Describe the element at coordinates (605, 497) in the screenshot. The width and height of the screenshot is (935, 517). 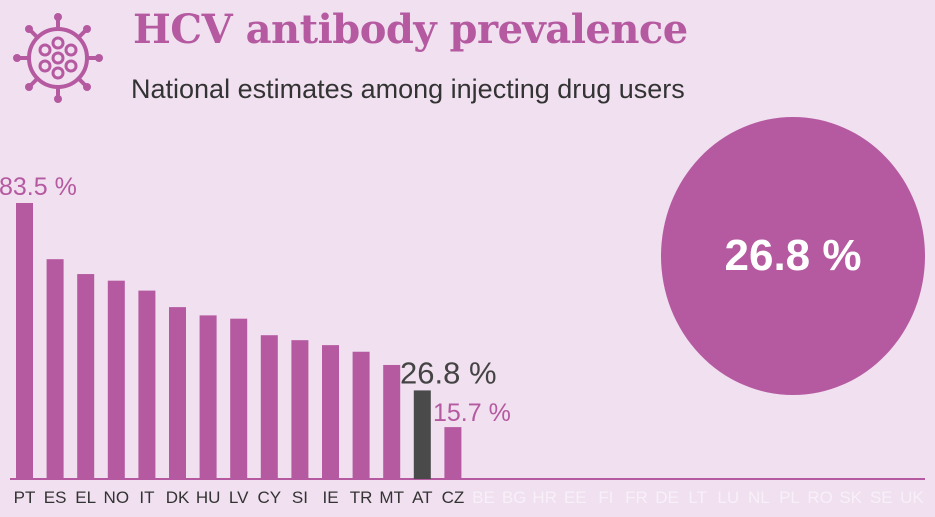
I see `tick-label-fi: FI` at that location.